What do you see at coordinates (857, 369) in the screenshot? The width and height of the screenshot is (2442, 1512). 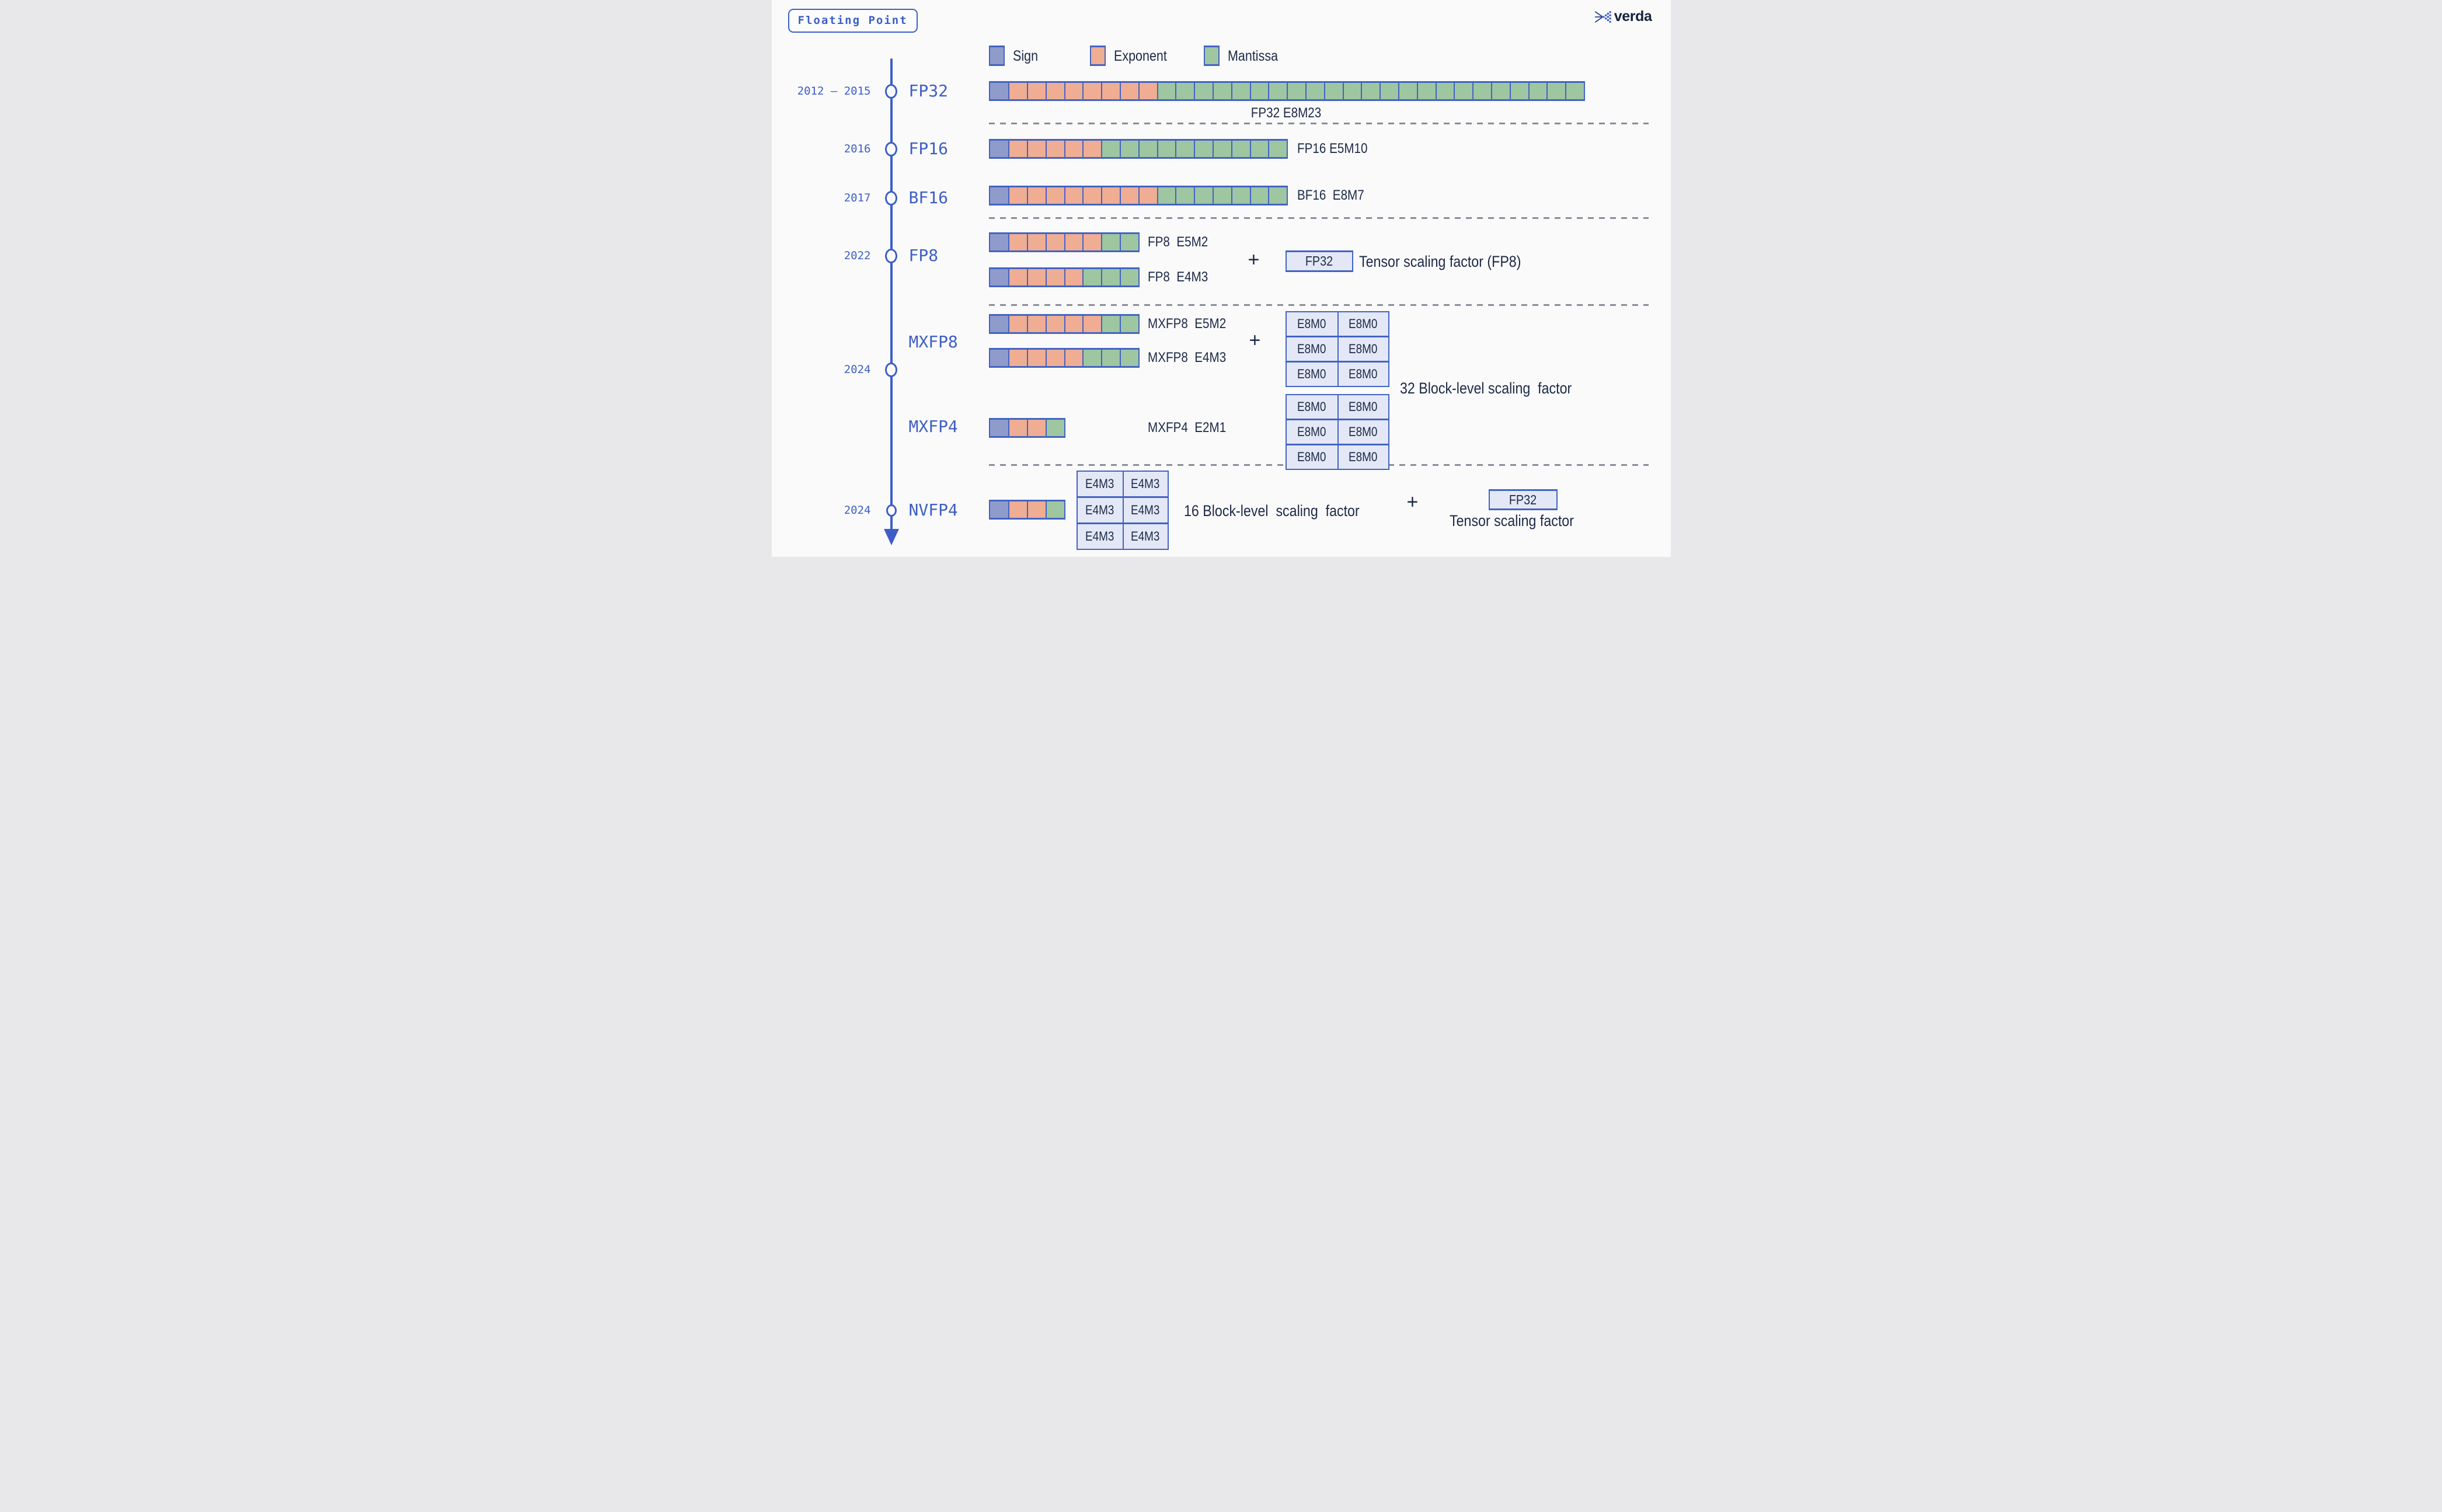 I see `timeline-year: 2024` at bounding box center [857, 369].